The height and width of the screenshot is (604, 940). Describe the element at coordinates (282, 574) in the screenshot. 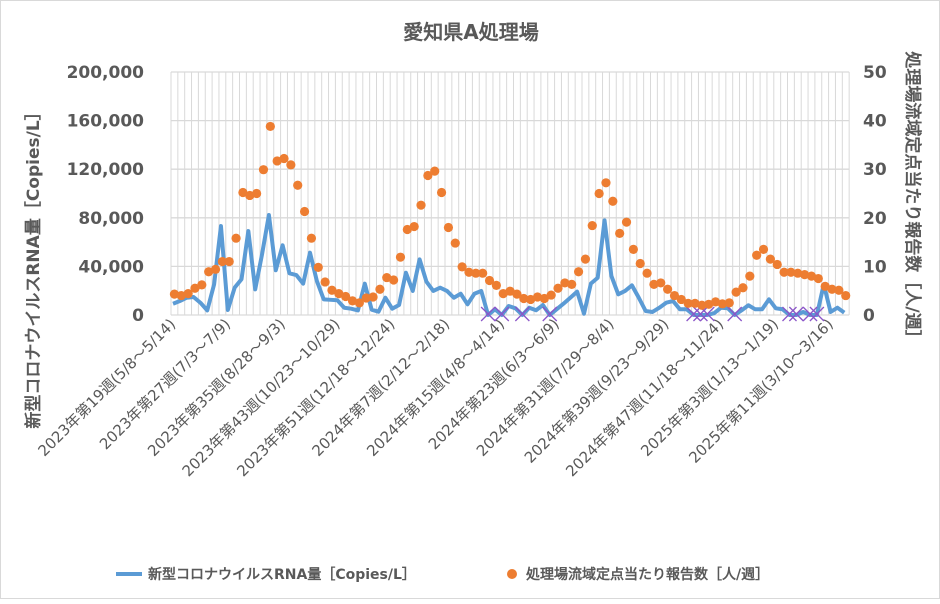

I see `legend-label-rna: 新型コロナウイルスRNA量［Copies/L］` at that location.